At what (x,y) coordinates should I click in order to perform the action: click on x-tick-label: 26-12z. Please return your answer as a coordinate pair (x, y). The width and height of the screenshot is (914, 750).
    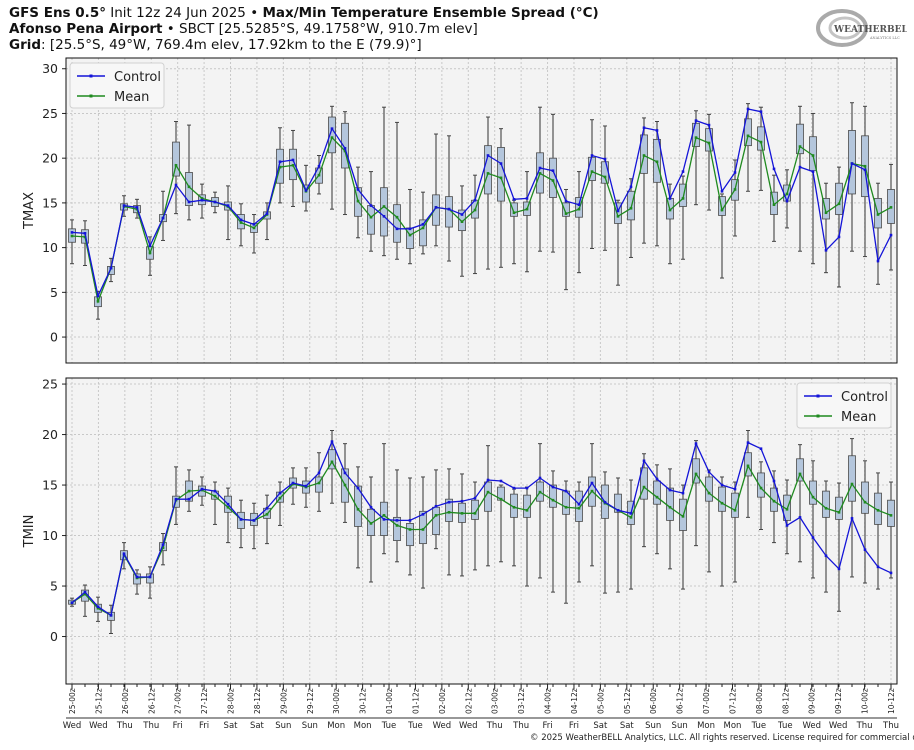
    Looking at the image, I should click on (151, 701).